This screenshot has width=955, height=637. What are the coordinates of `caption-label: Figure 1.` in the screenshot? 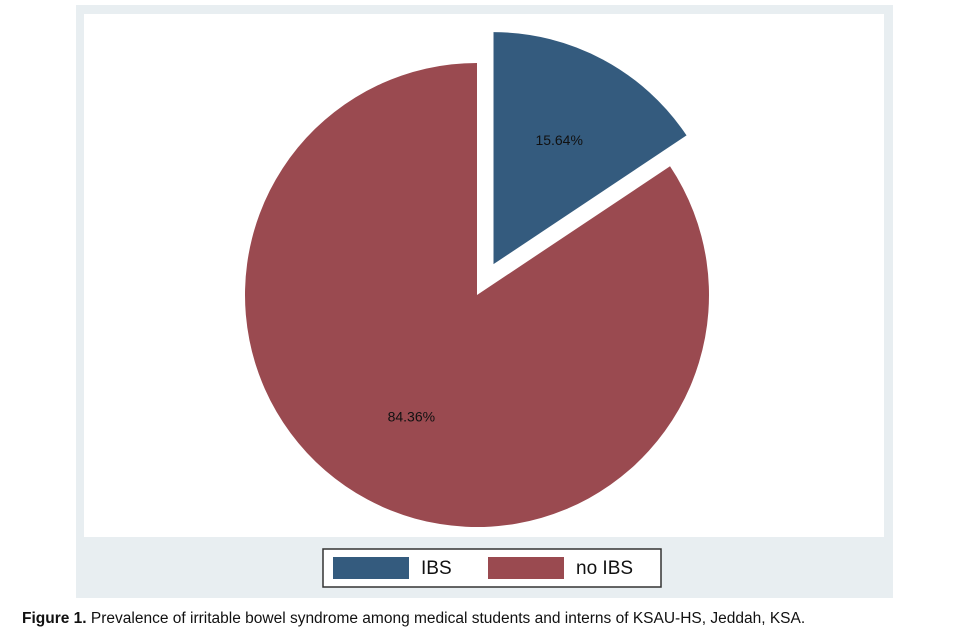 It's located at (54, 618).